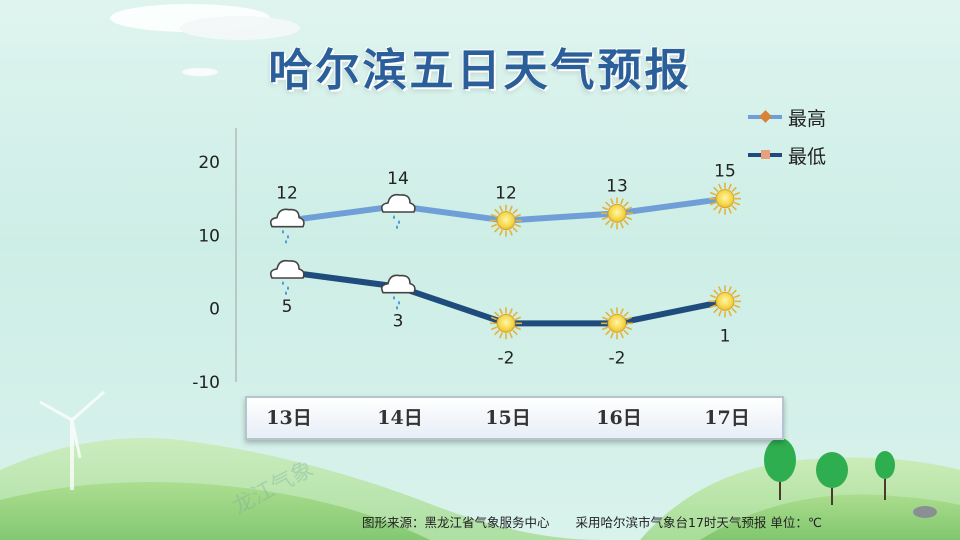  What do you see at coordinates (72, 440) in the screenshot?
I see `wind-turbine-icon` at bounding box center [72, 440].